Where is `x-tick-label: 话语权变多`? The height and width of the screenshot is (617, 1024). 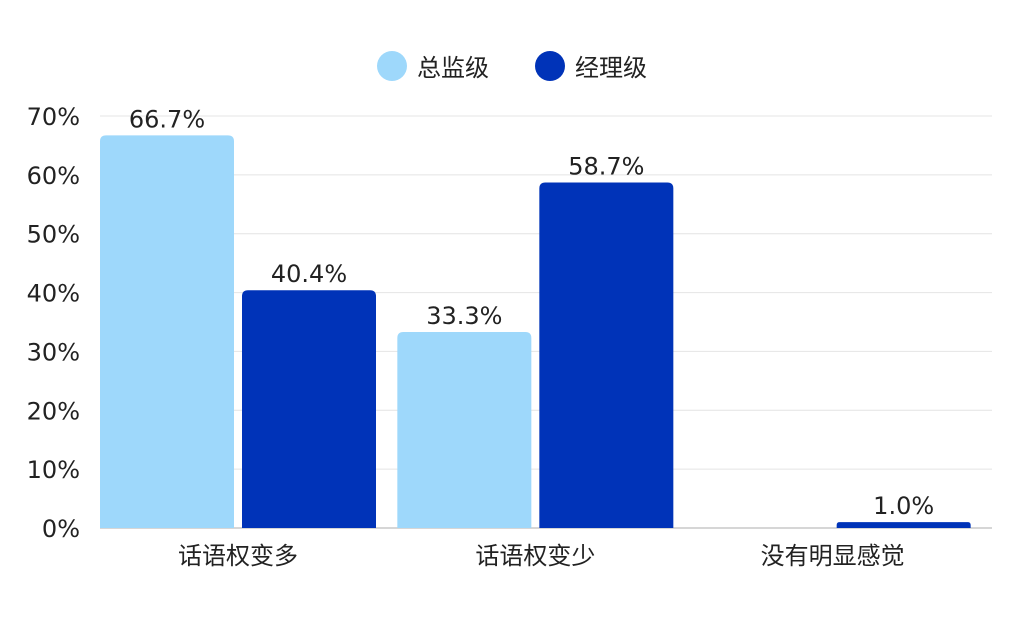 x-tick-label: 话语权变多 is located at coordinates (238, 556).